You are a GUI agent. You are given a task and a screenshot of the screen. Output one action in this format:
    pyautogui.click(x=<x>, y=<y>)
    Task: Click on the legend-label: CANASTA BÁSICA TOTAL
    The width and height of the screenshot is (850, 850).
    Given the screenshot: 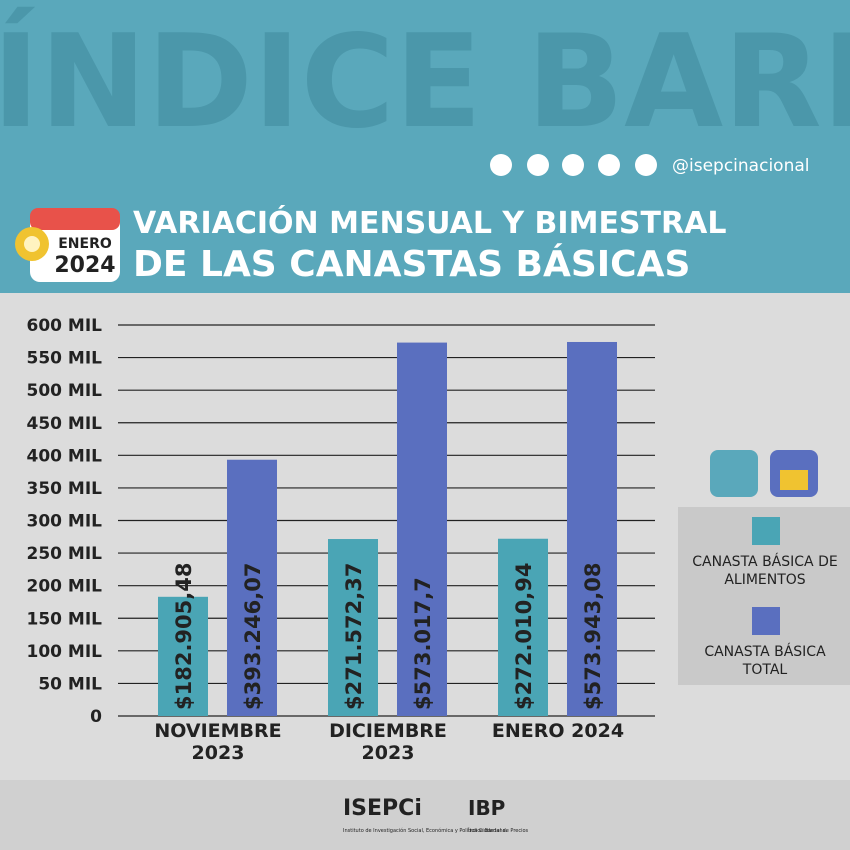 What is the action you would take?
    pyautogui.click(x=765, y=661)
    